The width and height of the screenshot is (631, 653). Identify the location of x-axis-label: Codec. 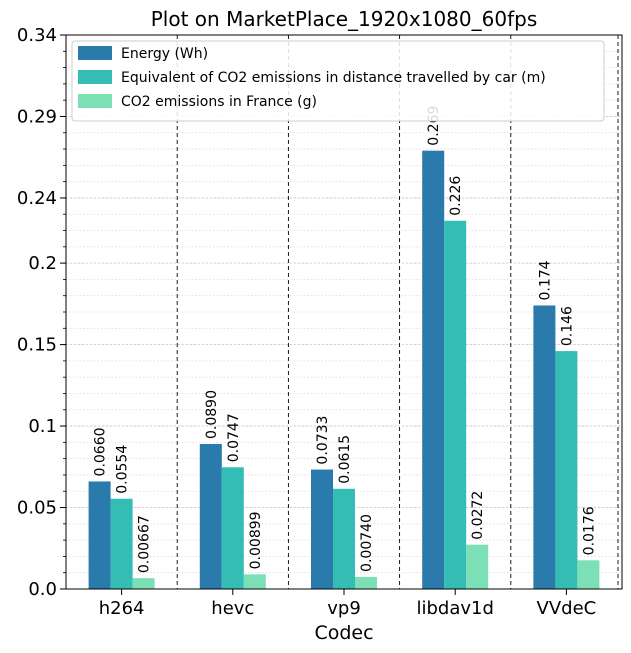
(343, 633).